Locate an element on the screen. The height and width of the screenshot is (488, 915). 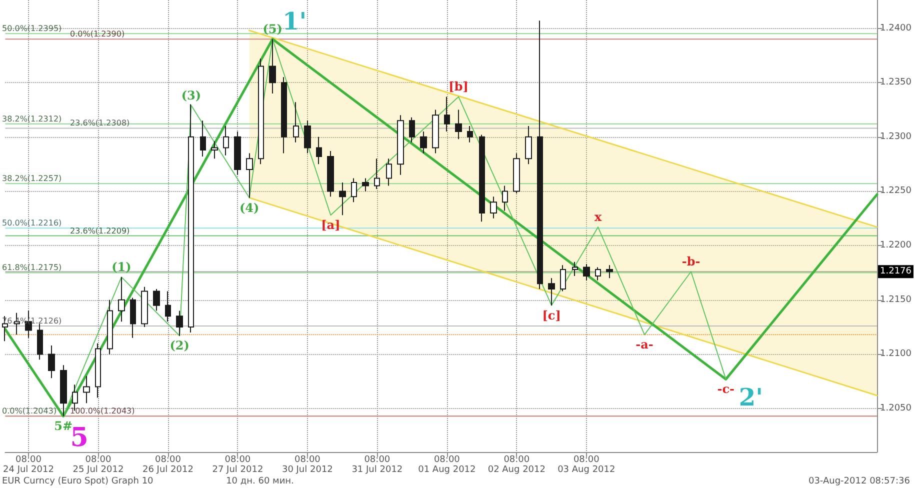
annotation: 1' is located at coordinates (294, 21).